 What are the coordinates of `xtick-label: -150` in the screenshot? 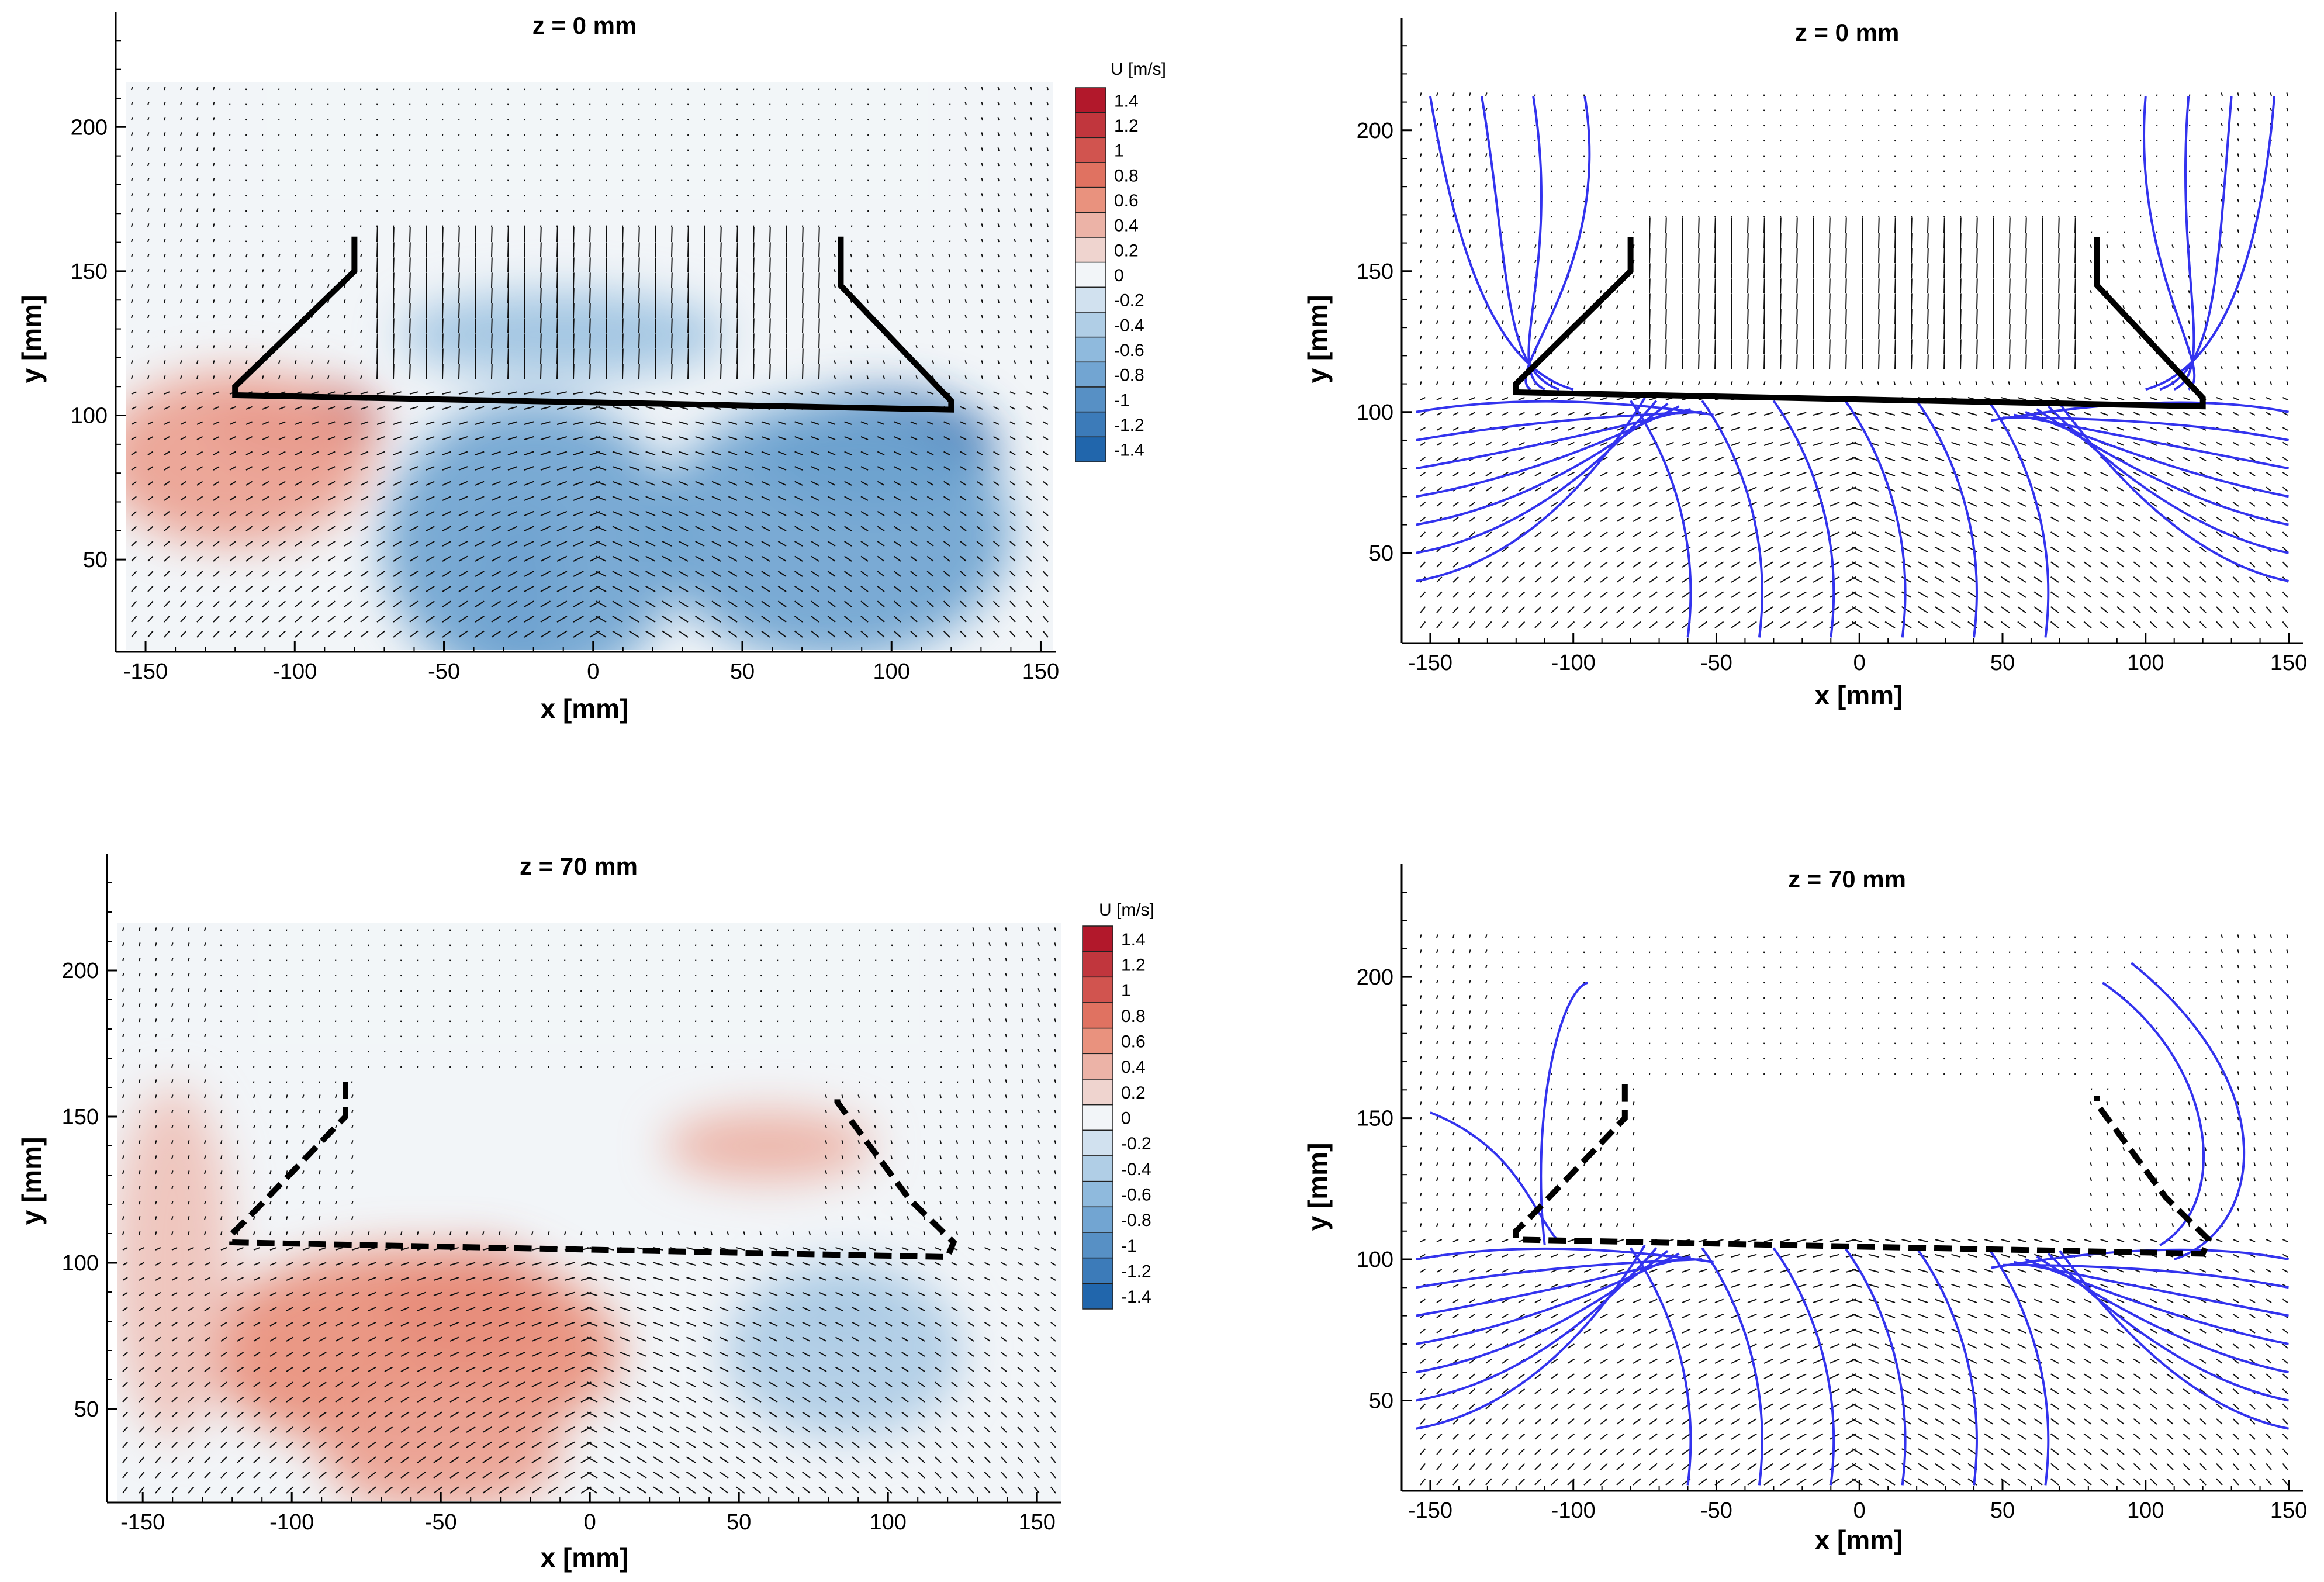 It's located at (145, 671).